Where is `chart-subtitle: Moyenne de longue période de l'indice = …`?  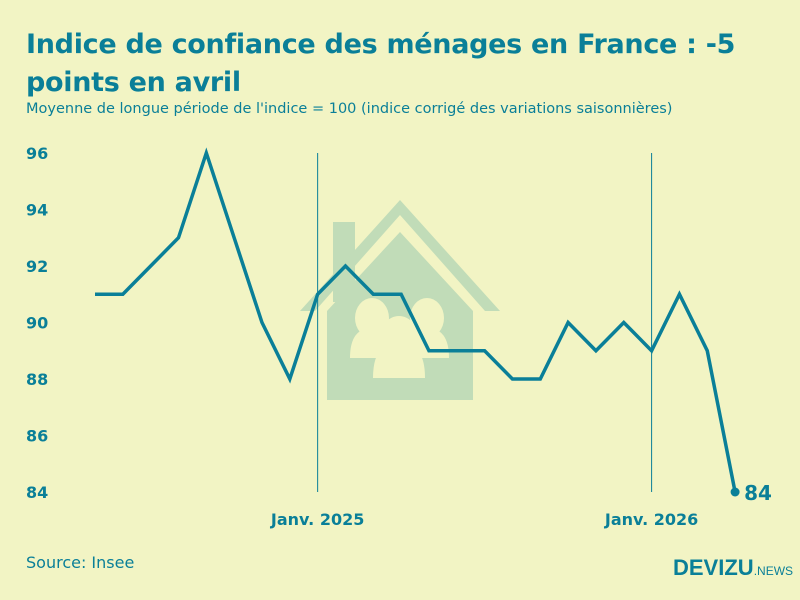
chart-subtitle: Moyenne de longue période de l'indice = … is located at coordinates (349, 109).